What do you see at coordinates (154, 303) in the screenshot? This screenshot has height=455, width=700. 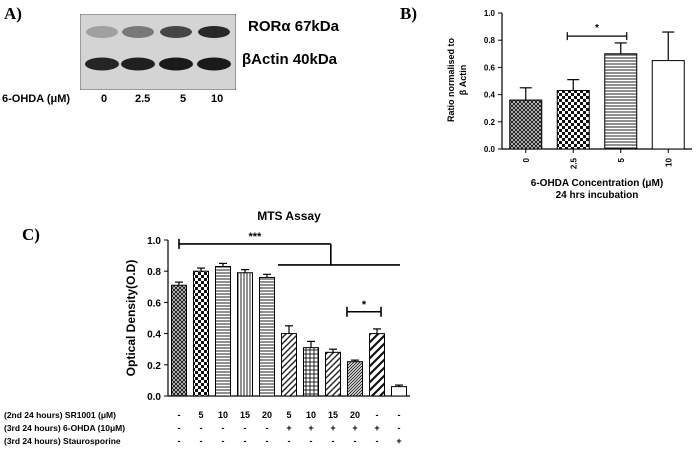 I see `y-tick-label-c: 0.6` at bounding box center [154, 303].